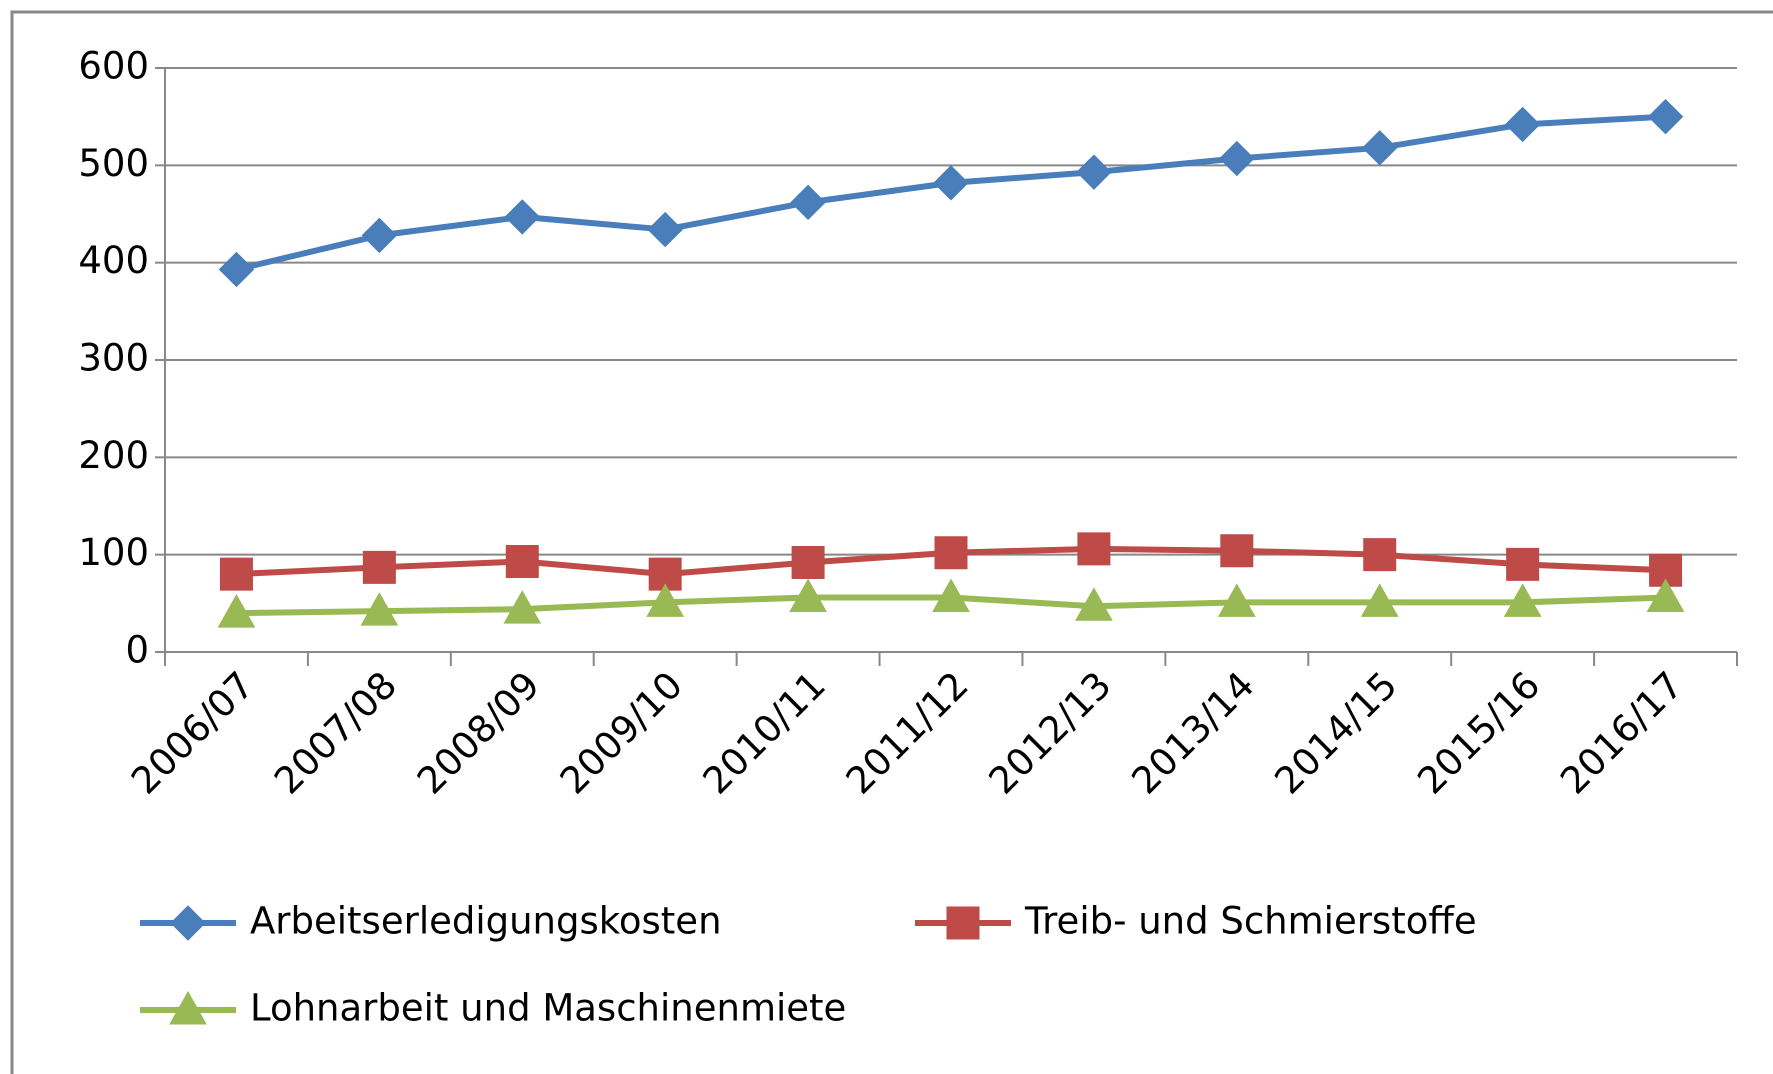  I want to click on y-tick-label: 600, so click(113, 66).